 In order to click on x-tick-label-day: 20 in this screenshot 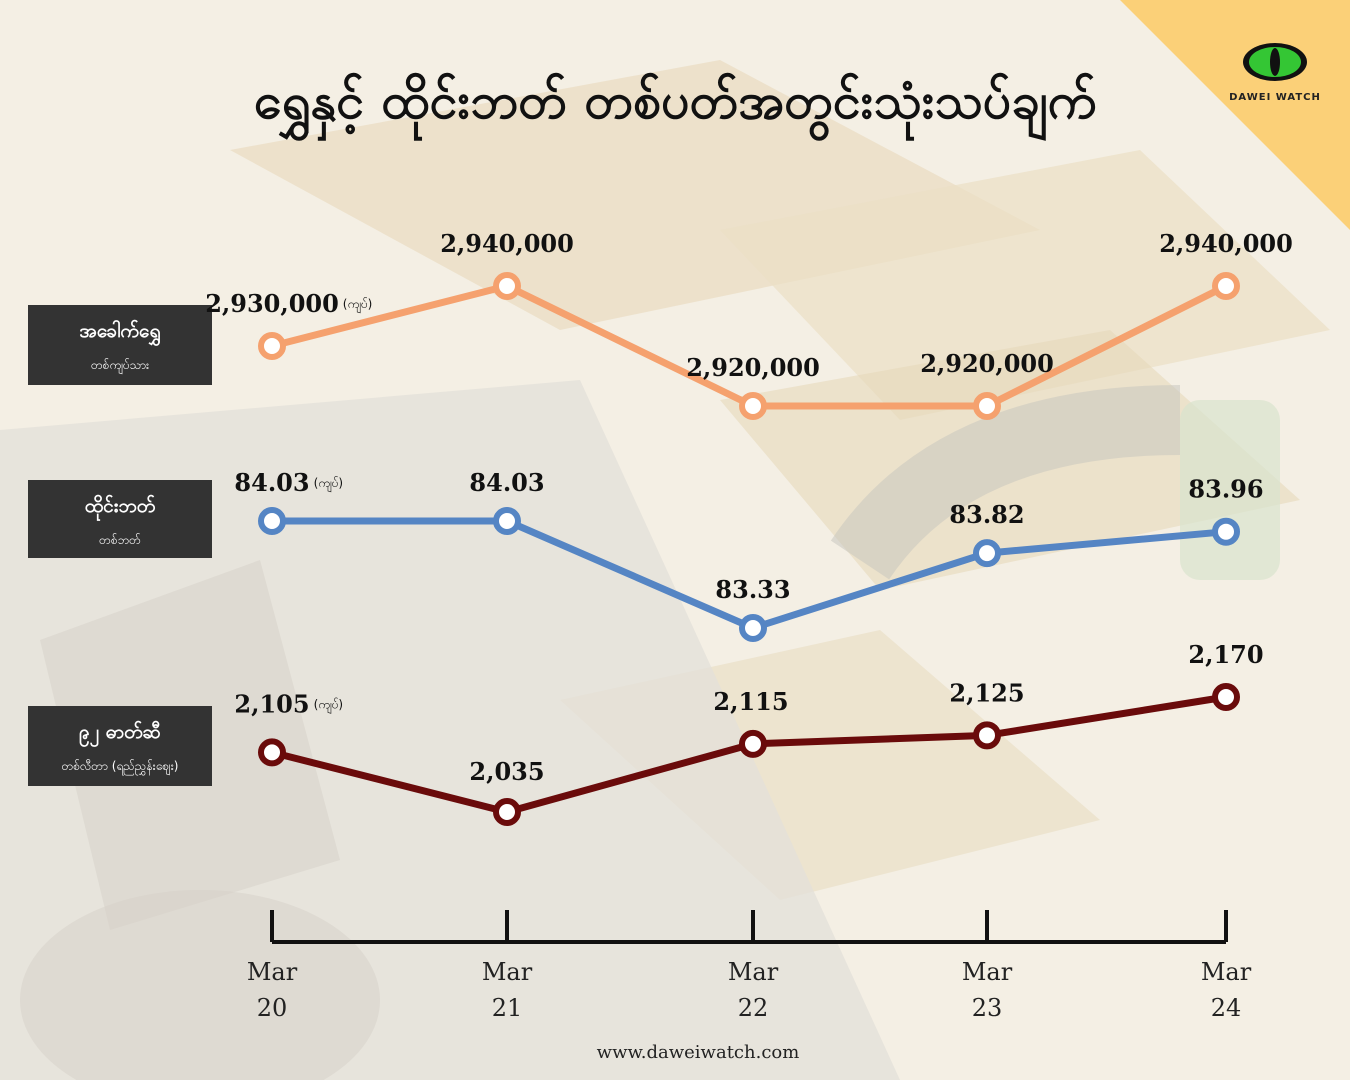, I will do `click(272, 1008)`.